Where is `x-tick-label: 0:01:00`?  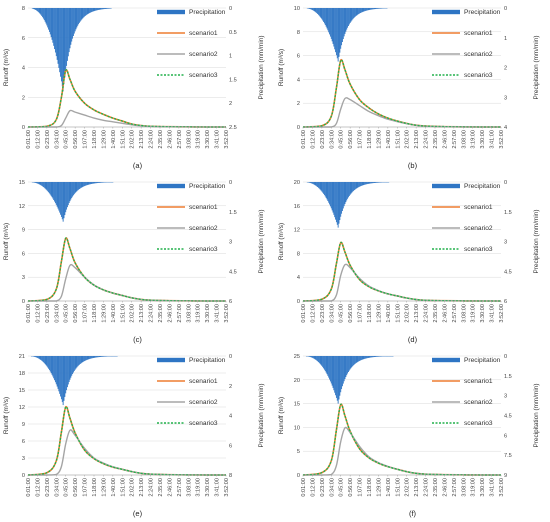
x-tick-label: 0:01:00 is located at coordinates (304, 313).